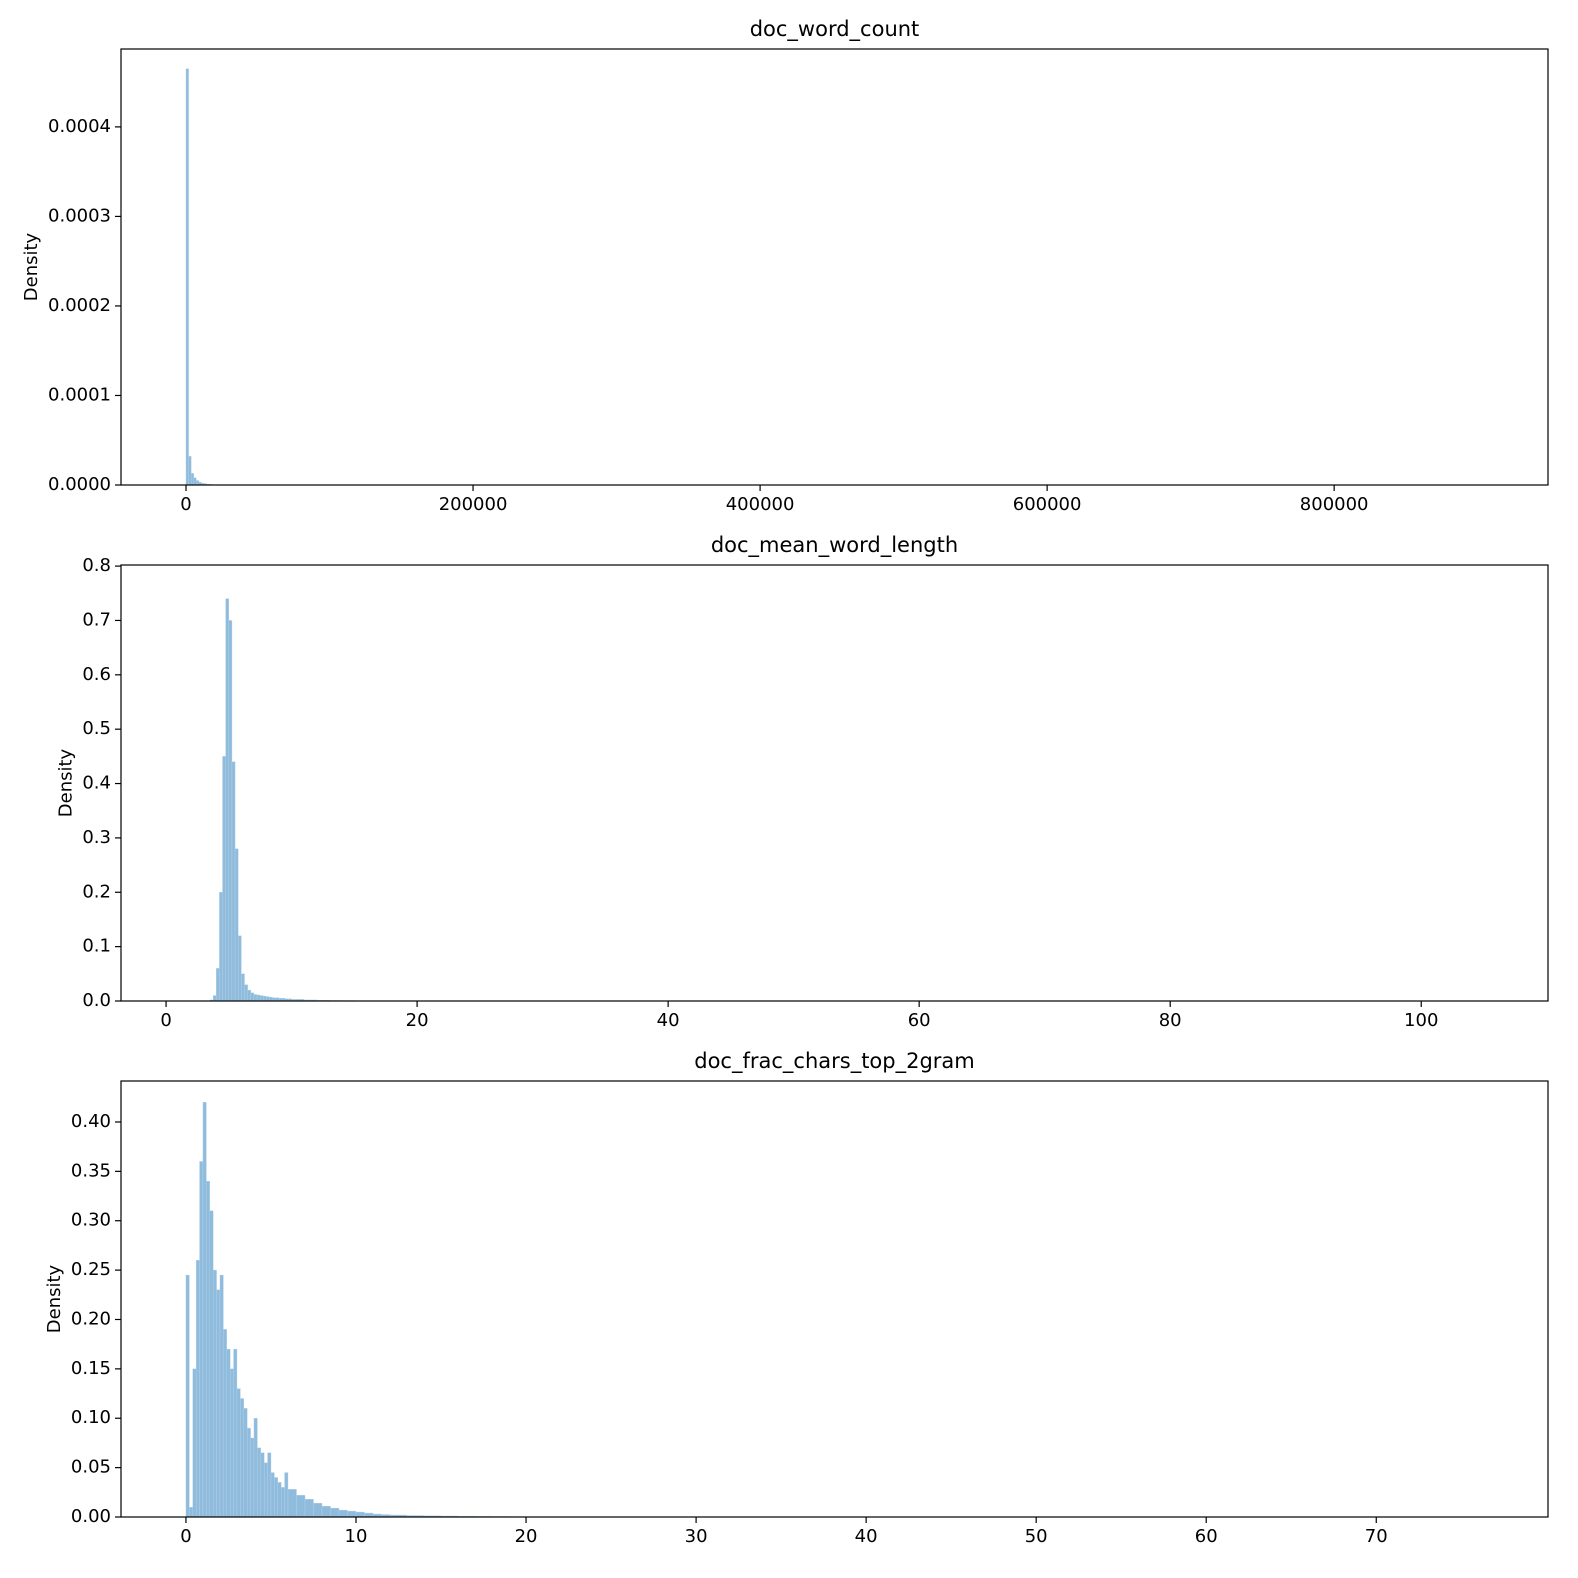  Describe the element at coordinates (835, 29) in the screenshot. I see `chart-title: doc_word_count` at that location.